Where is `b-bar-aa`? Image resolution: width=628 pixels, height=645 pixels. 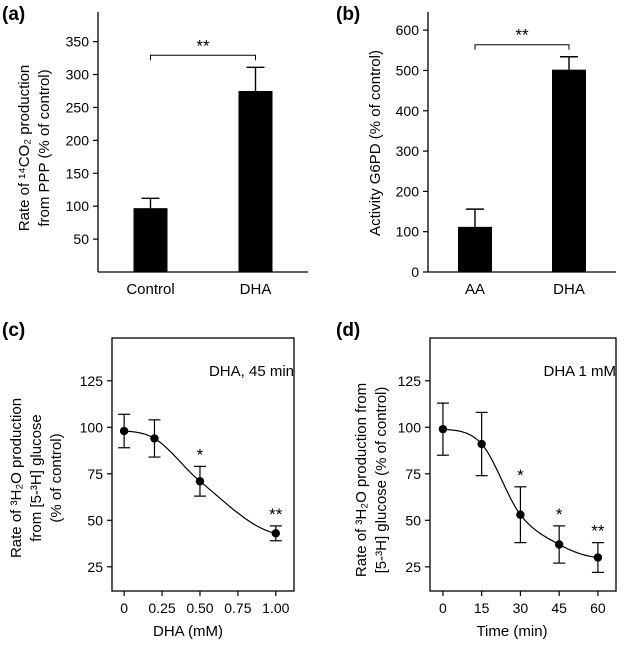 b-bar-aa is located at coordinates (475, 249).